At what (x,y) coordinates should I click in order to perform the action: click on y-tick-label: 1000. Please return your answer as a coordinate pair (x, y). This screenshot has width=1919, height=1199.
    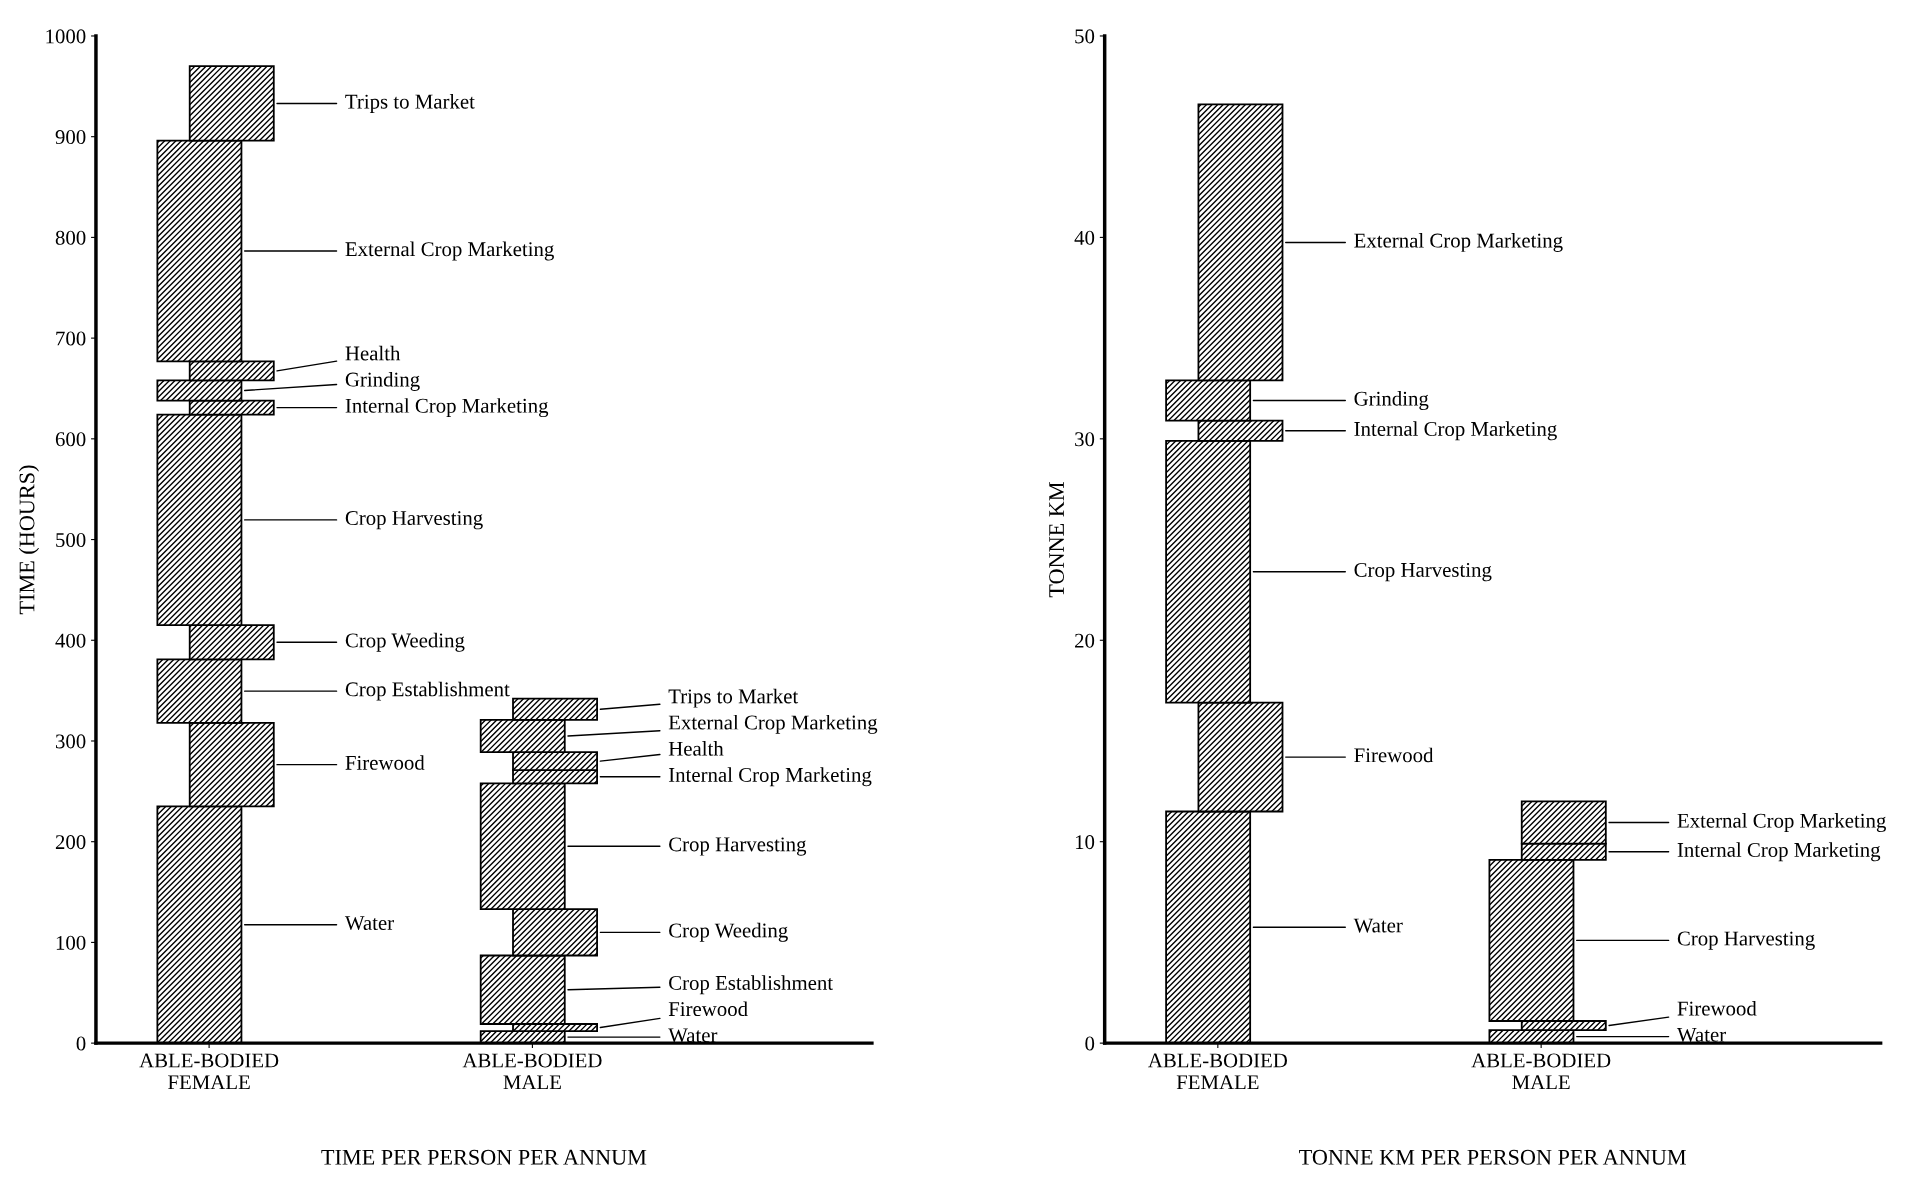
    Looking at the image, I should click on (66, 36).